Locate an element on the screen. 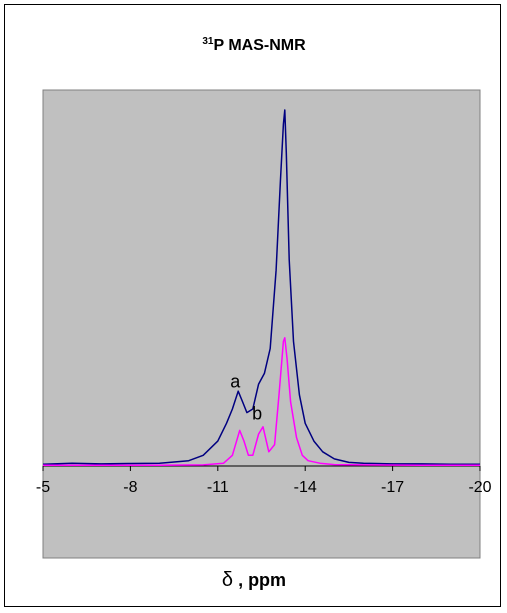  annotation-label-b: b is located at coordinates (257, 414).